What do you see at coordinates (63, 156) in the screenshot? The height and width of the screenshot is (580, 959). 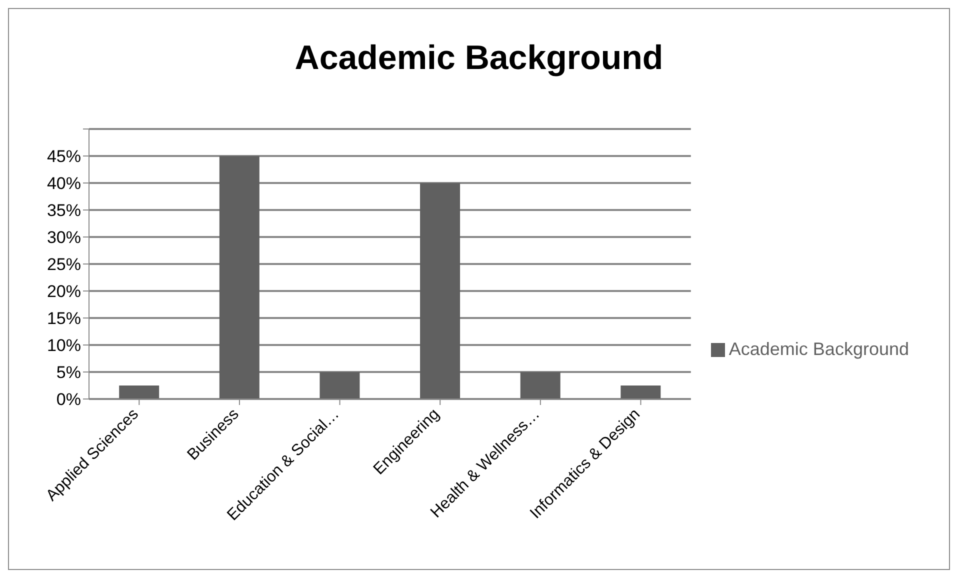 I see `y-tick-label: 45%` at bounding box center [63, 156].